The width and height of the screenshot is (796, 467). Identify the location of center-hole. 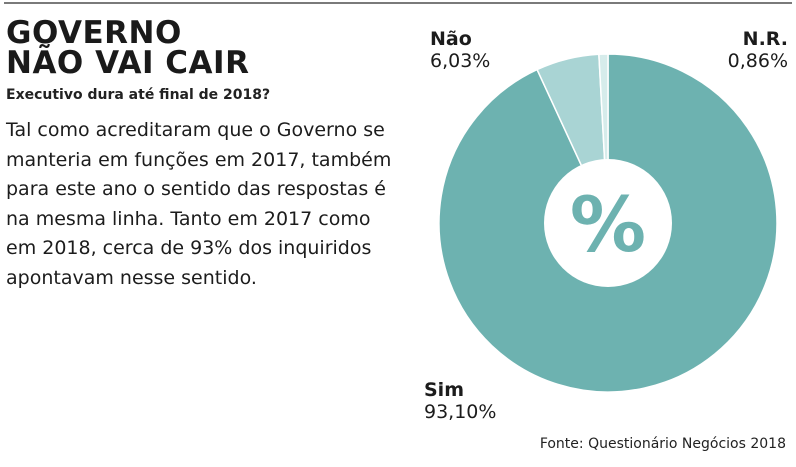
(608, 223).